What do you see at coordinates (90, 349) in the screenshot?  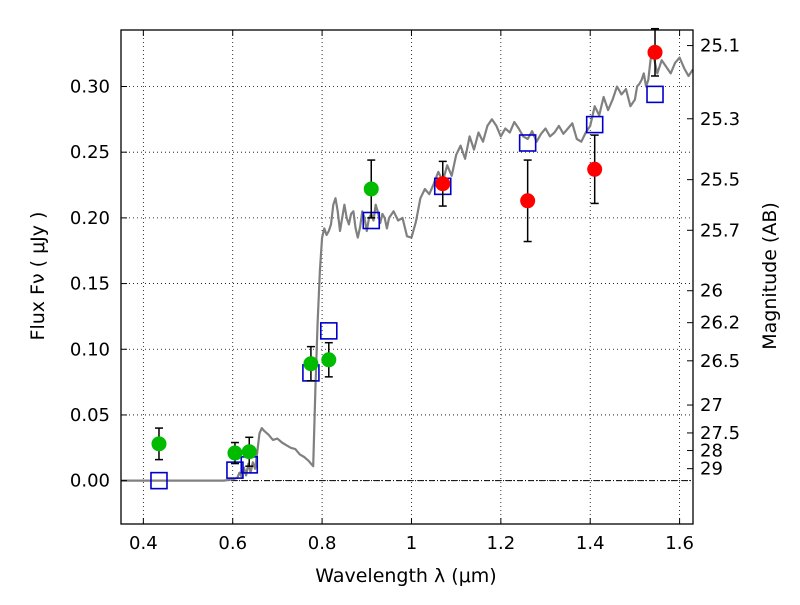 I see `y-tick-label: 0.10` at bounding box center [90, 349].